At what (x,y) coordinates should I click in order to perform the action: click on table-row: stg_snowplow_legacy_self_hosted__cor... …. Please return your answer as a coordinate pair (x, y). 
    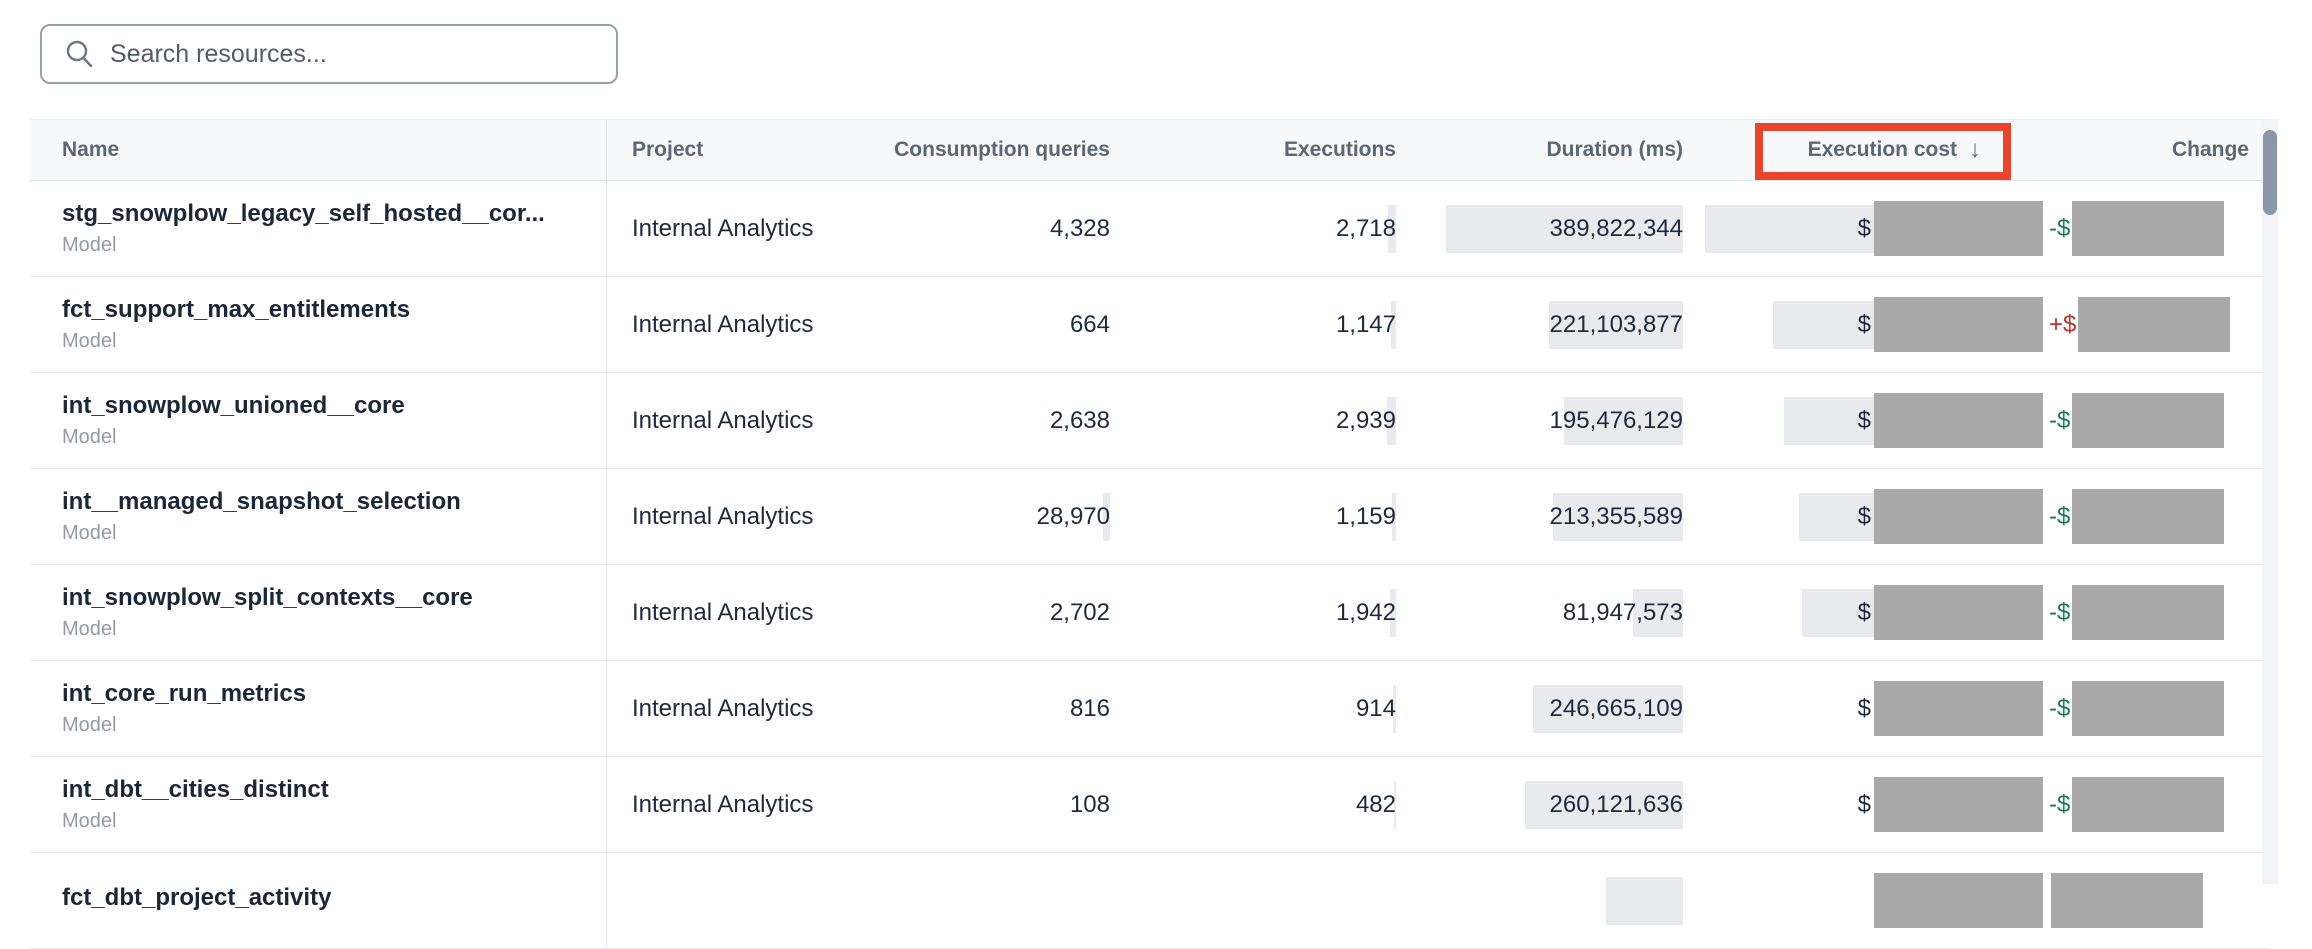
    Looking at the image, I should click on (1150, 229).